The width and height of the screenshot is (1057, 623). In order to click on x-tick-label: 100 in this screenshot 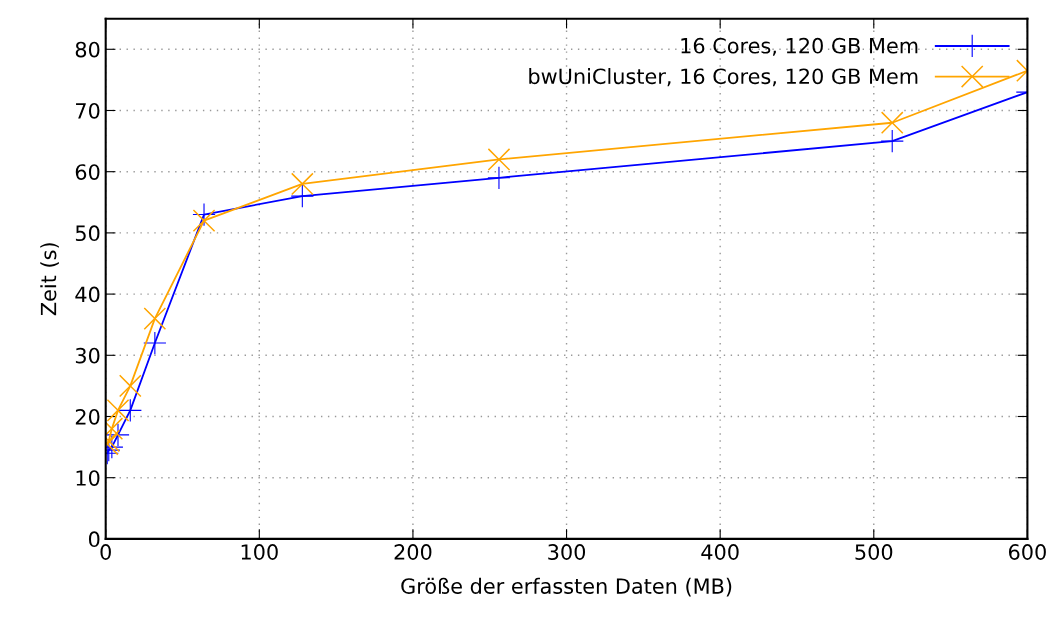, I will do `click(259, 552)`.